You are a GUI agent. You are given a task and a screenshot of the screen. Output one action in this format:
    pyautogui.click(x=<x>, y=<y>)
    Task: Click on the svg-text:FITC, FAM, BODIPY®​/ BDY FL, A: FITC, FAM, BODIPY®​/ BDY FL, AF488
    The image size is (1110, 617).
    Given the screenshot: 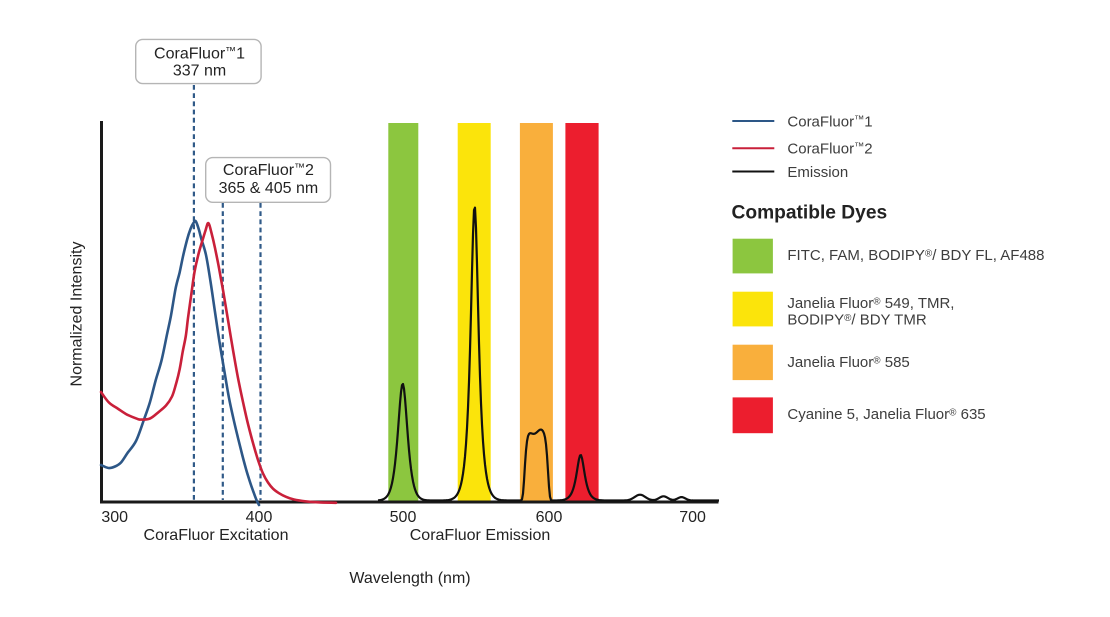 What is the action you would take?
    pyautogui.click(x=915, y=255)
    